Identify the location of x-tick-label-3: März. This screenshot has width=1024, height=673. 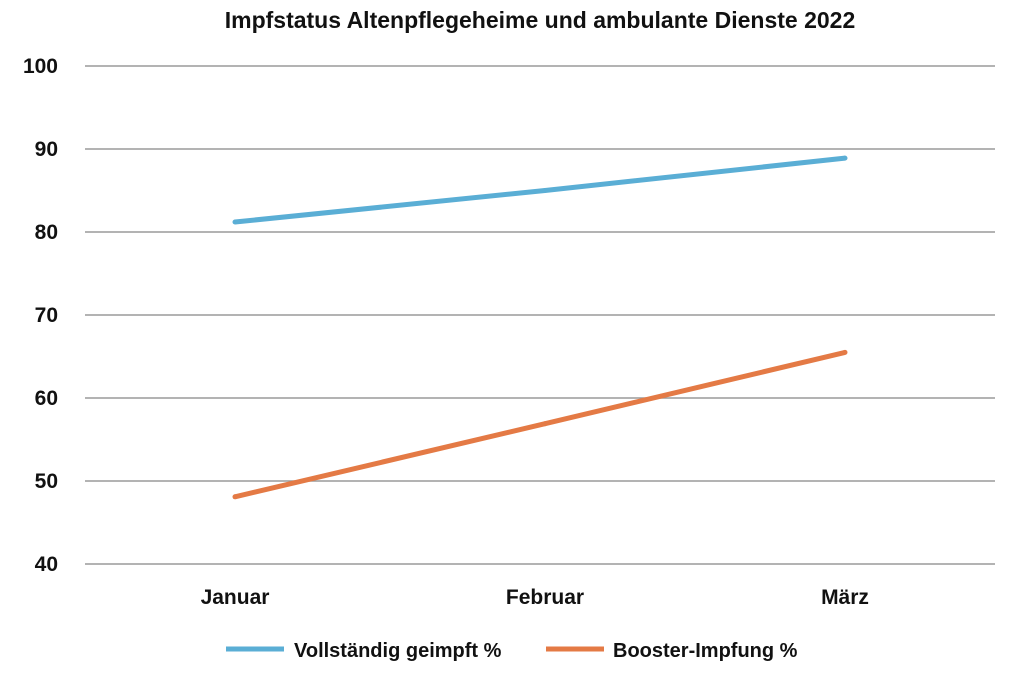
(845, 597).